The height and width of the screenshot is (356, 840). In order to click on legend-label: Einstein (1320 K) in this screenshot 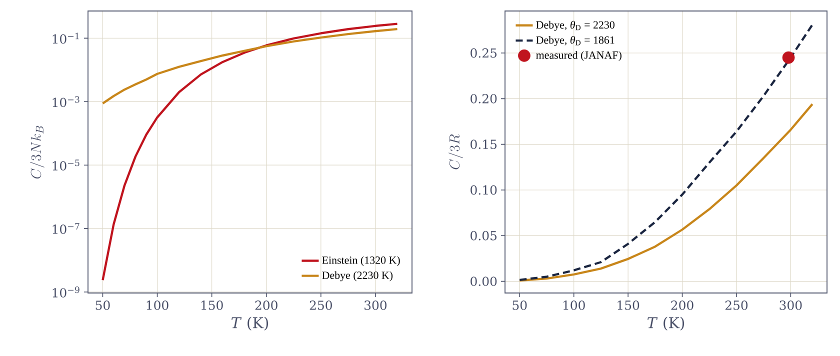, I will do `click(361, 261)`.